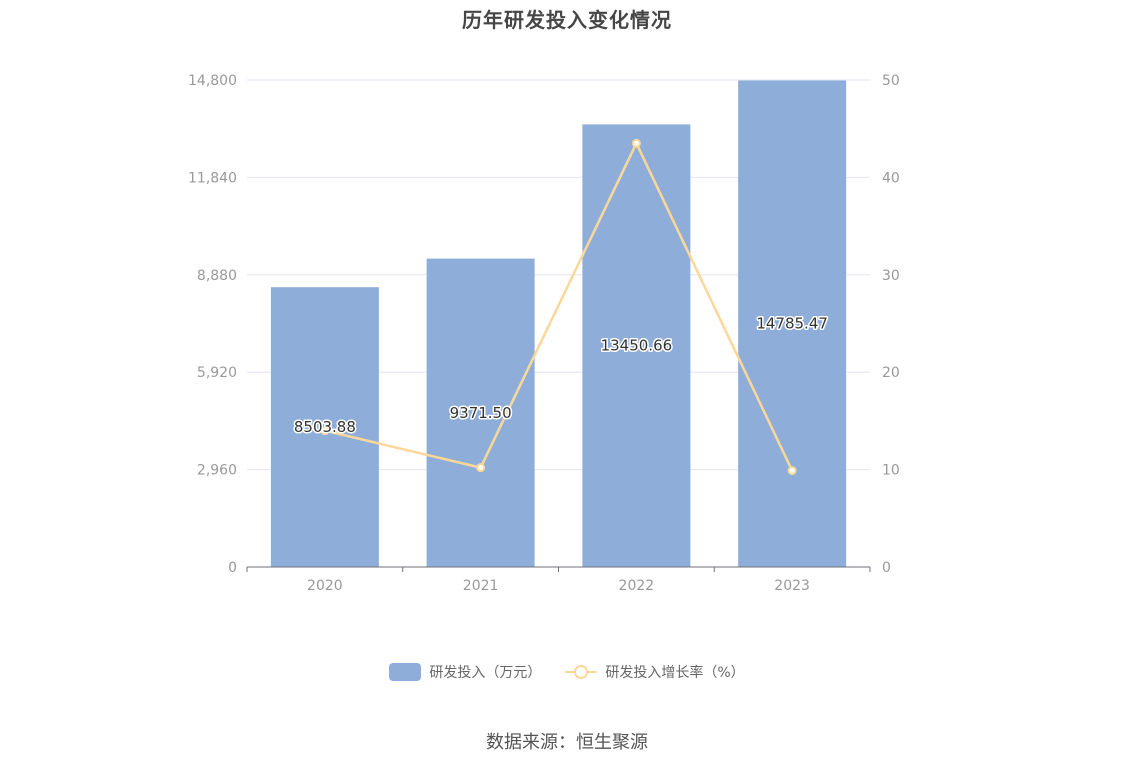 This screenshot has width=1134, height=766. What do you see at coordinates (325, 586) in the screenshot?
I see `x-tick-label-2020: 2020` at bounding box center [325, 586].